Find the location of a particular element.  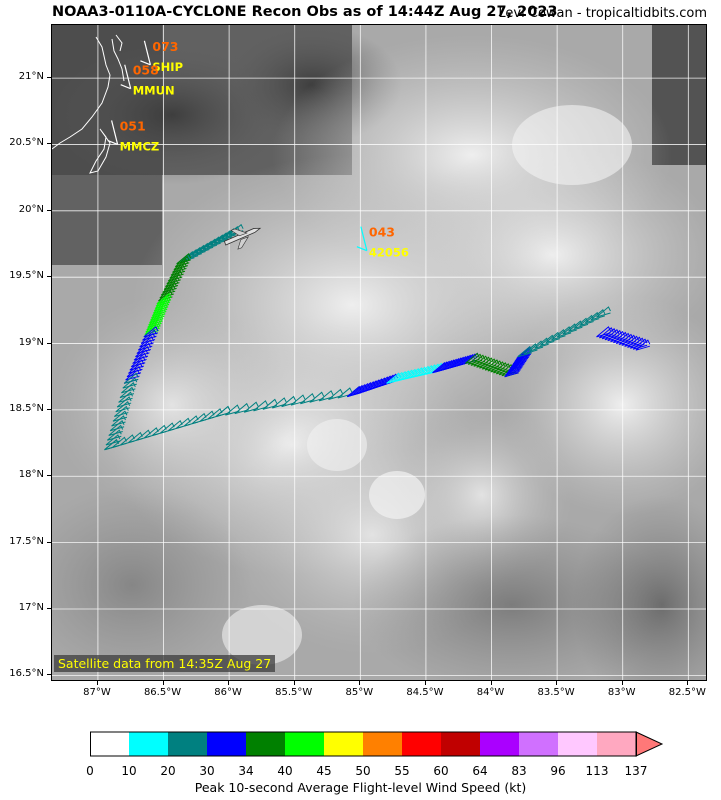

lon-tick-label: 85.5°W is located at coordinates (294, 692).